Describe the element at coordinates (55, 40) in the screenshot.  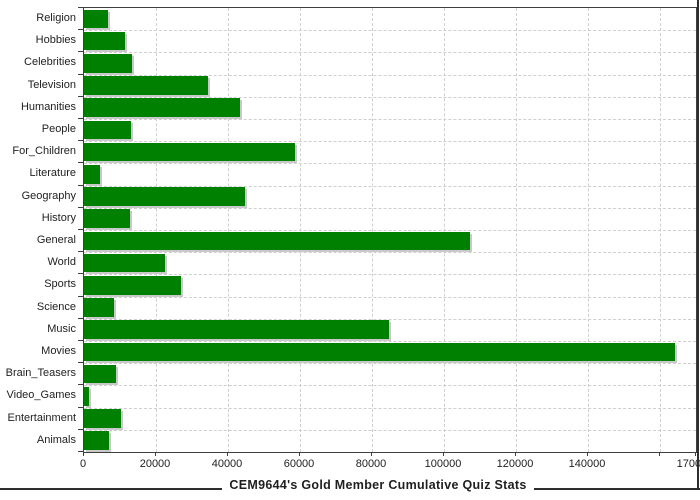
I see `y-axis-label: Hobbies` at that location.